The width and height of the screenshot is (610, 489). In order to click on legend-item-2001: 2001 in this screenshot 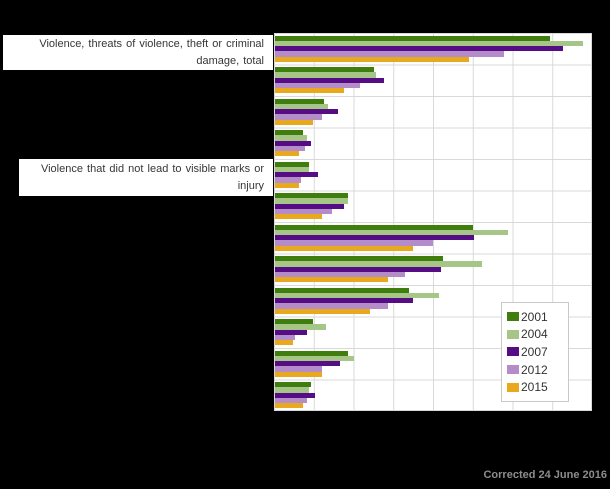, I will do `click(535, 317)`.